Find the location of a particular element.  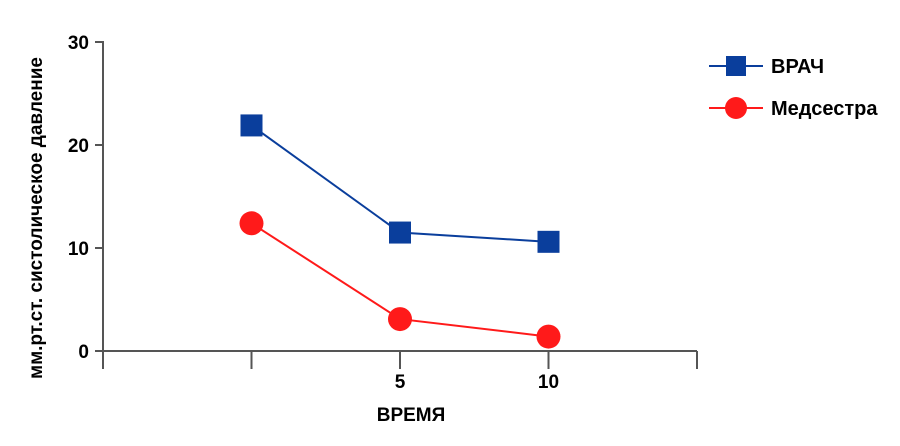

y-tick-label: 30 is located at coordinates (78, 43).